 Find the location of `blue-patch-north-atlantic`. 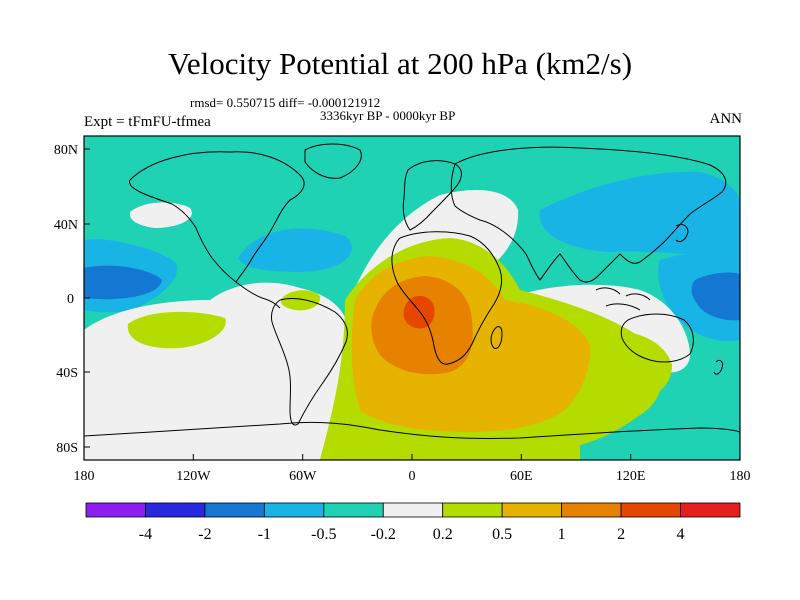

blue-patch-north-atlantic is located at coordinates (295, 250).